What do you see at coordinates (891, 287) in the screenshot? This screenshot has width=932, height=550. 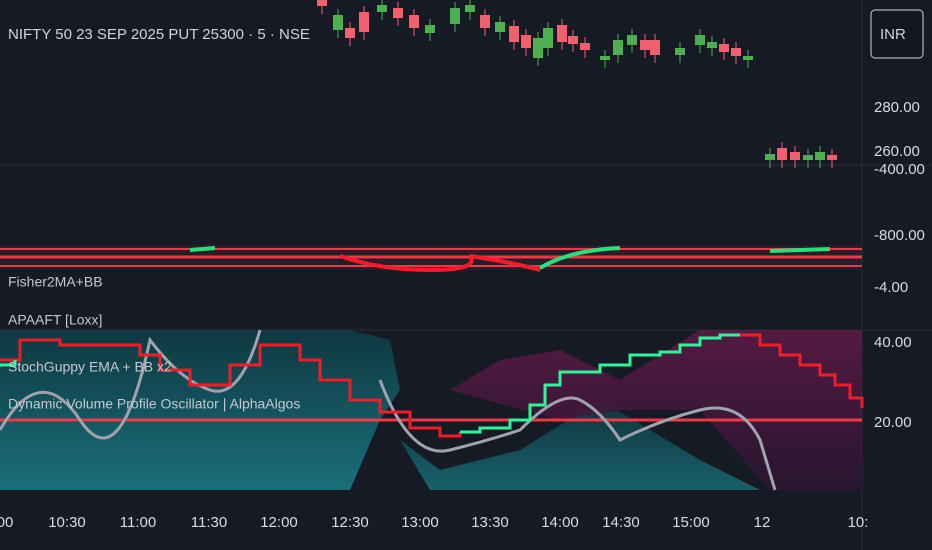 I see `price-label: -4.00` at bounding box center [891, 287].